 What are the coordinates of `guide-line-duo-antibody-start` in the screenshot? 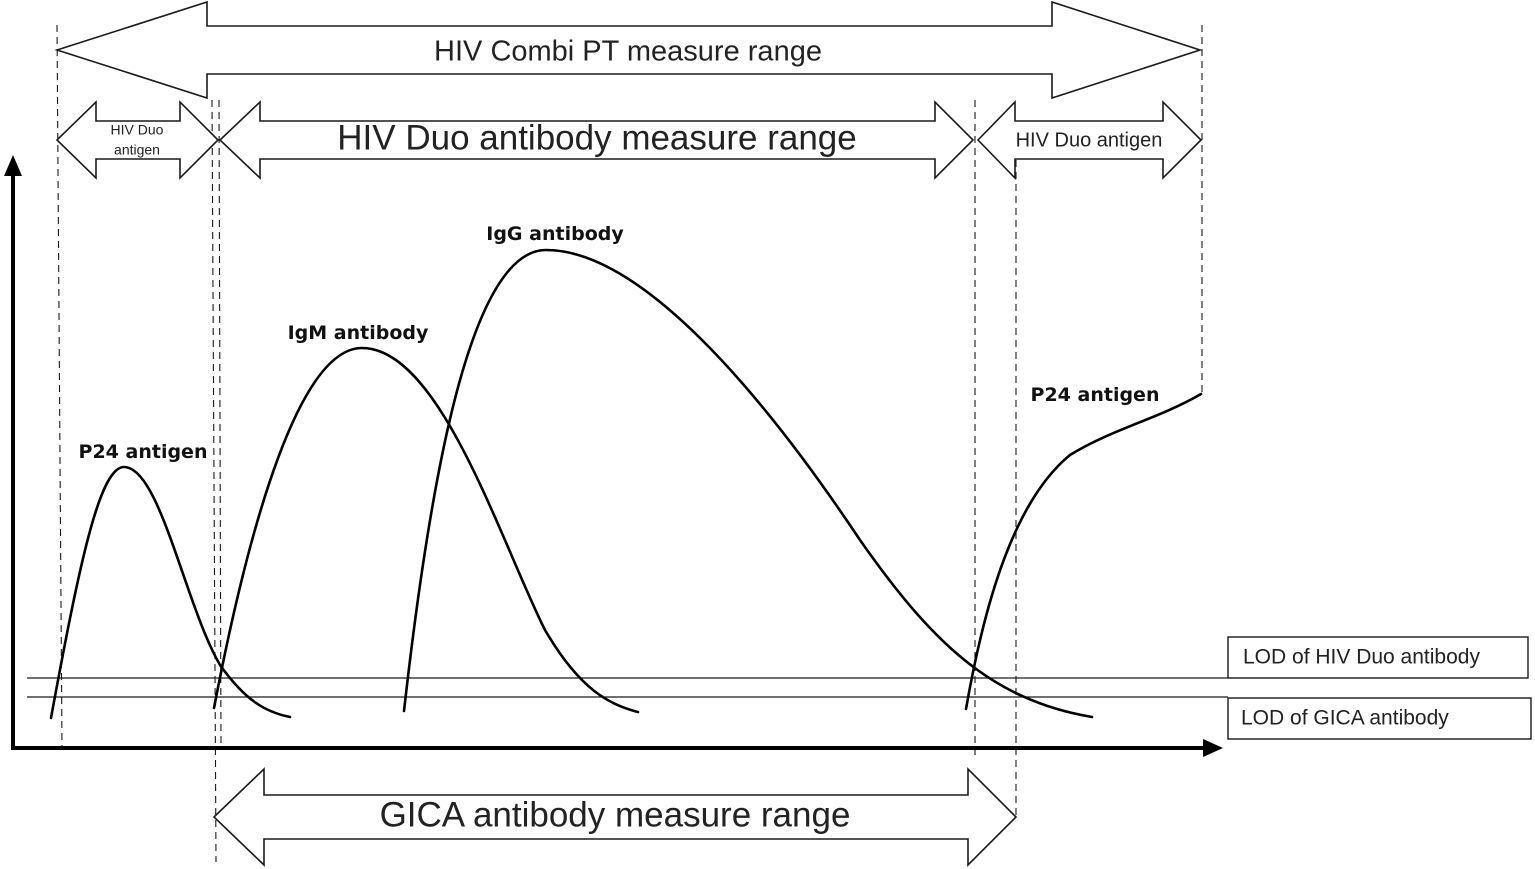 It's located at (220, 424).